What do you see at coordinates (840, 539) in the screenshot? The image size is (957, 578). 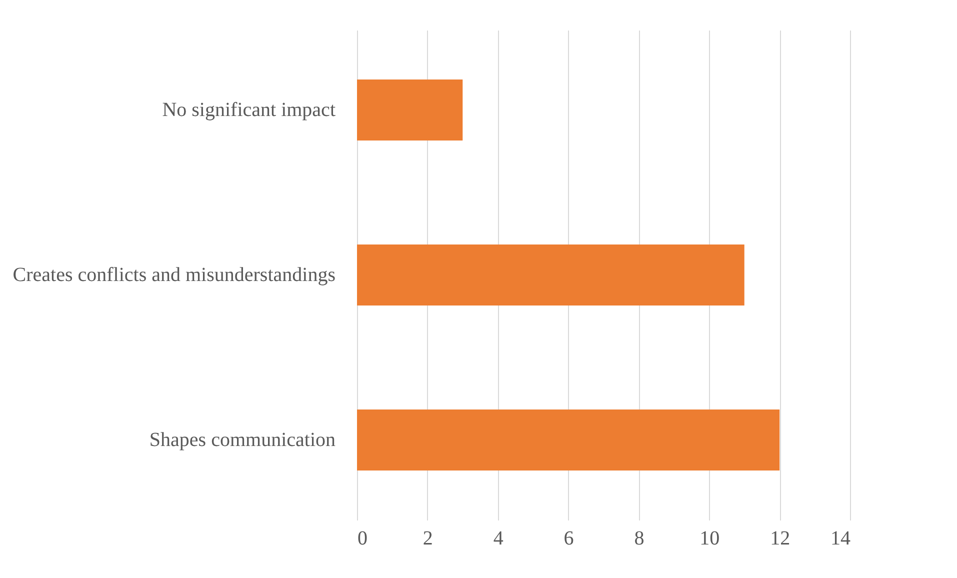 I see `x-tick-label: 14` at bounding box center [840, 539].